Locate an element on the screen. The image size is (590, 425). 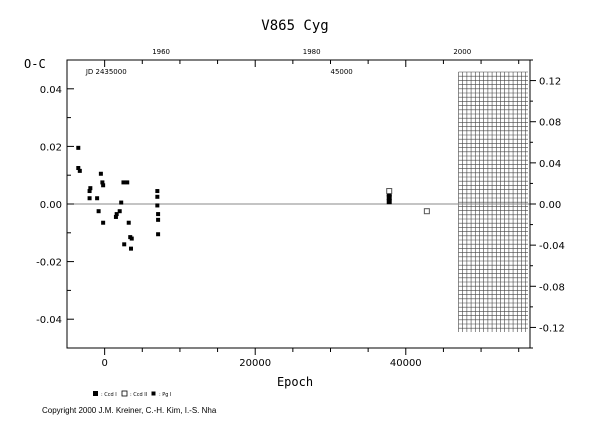
top-axis-year-label: 2000 is located at coordinates (462, 52).